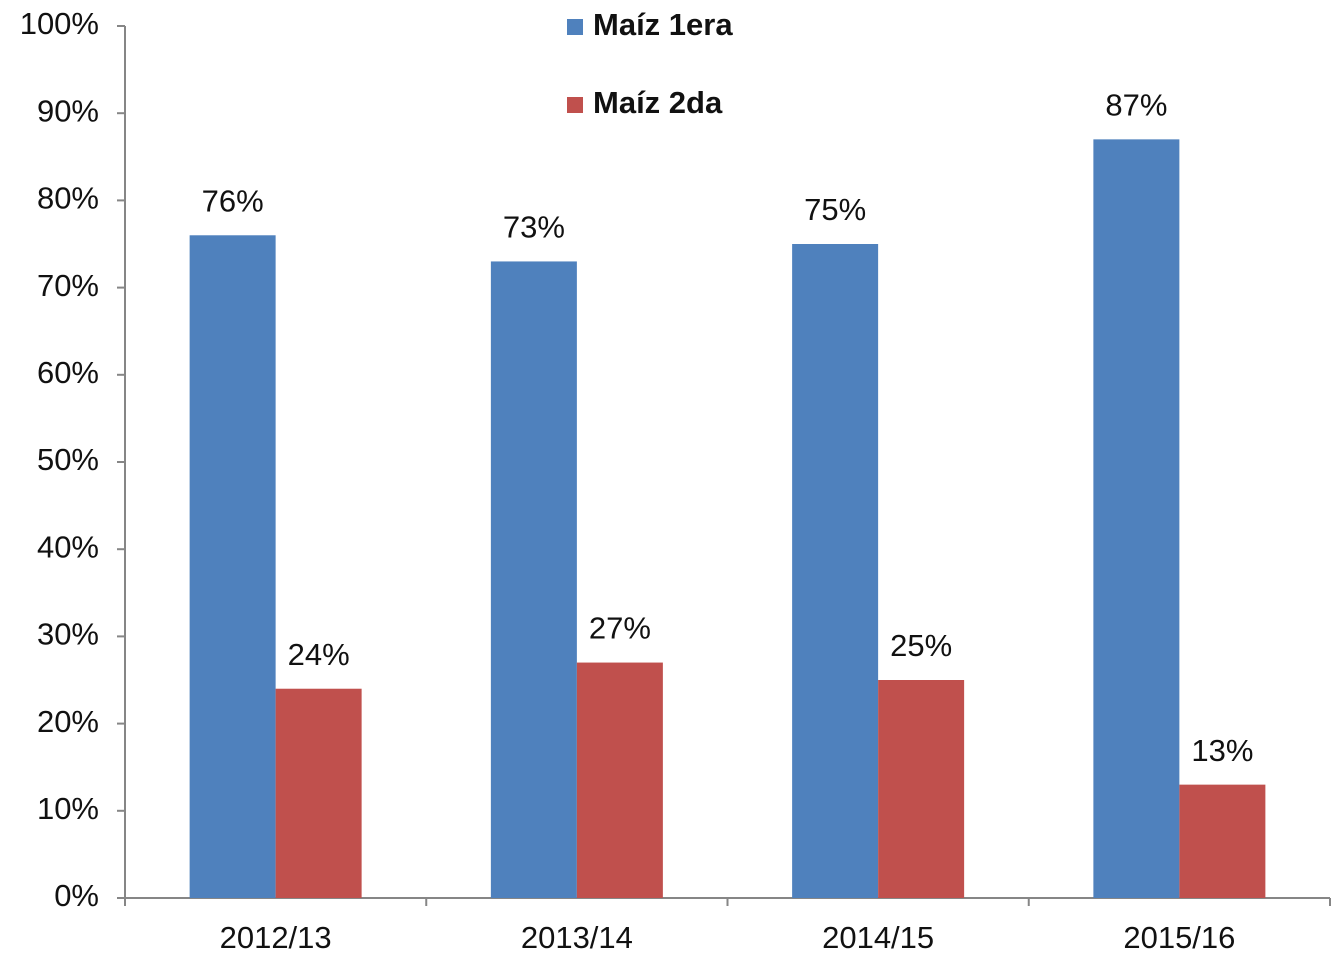  Describe the element at coordinates (68, 110) in the screenshot. I see `y-tick-label: 90%` at that location.